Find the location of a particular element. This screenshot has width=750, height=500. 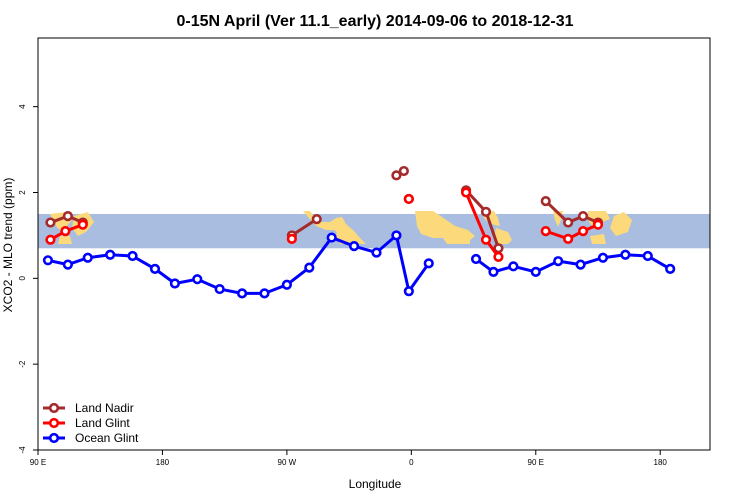

x-axis: 90 E 180 90 W 0 90 E 180 is located at coordinates (349, 458).